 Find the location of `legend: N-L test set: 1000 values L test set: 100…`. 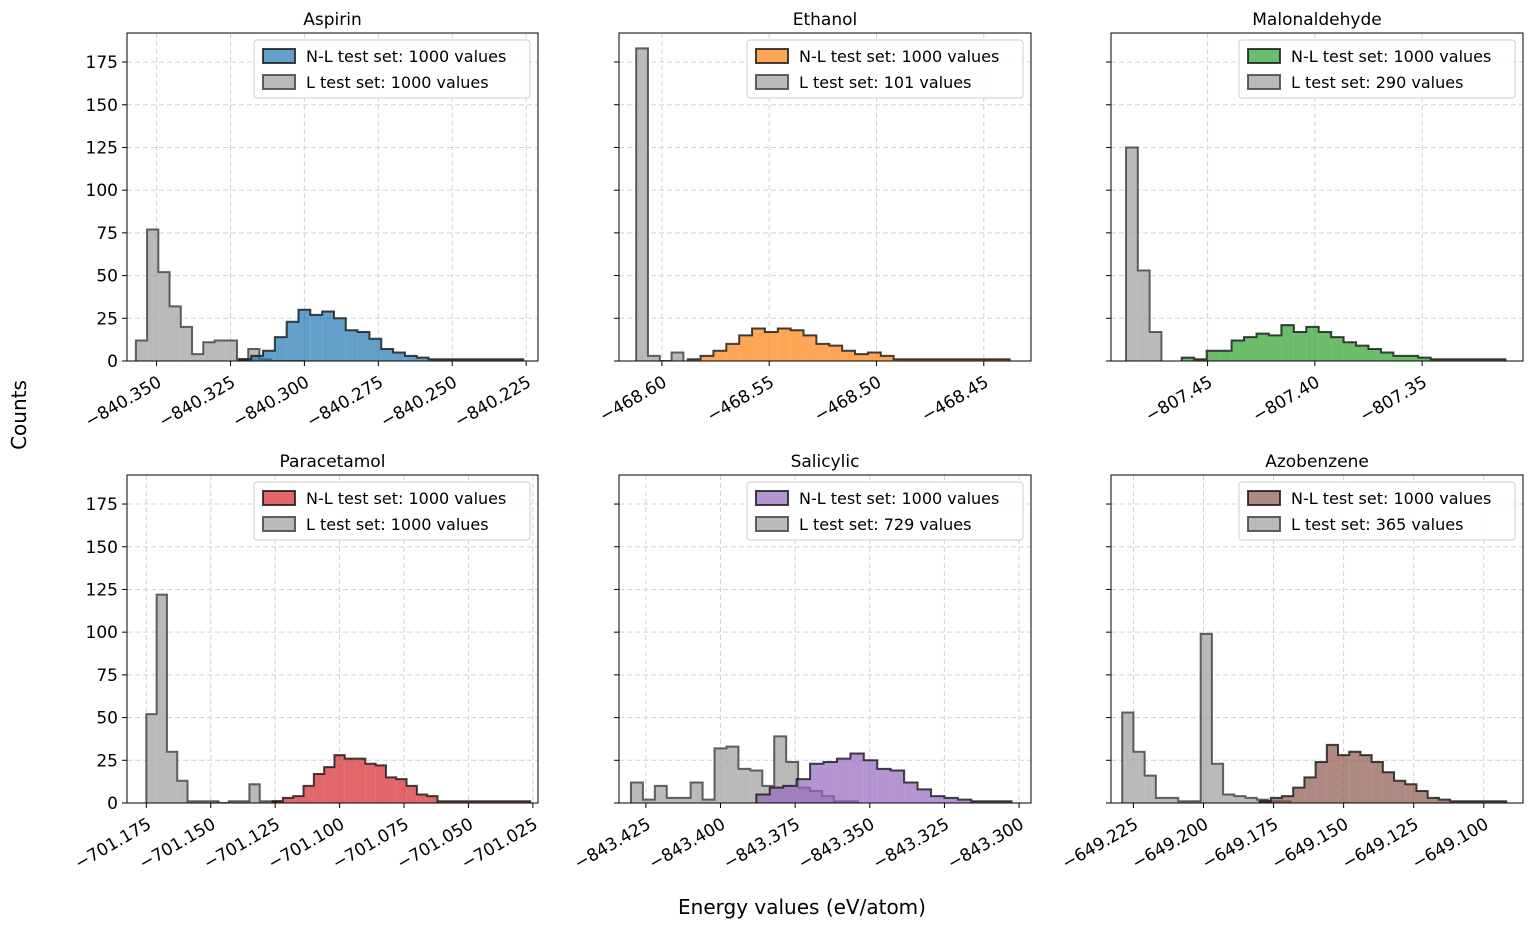

legend: N-L test set: 1000 values L test set: 100… is located at coordinates (392, 69).